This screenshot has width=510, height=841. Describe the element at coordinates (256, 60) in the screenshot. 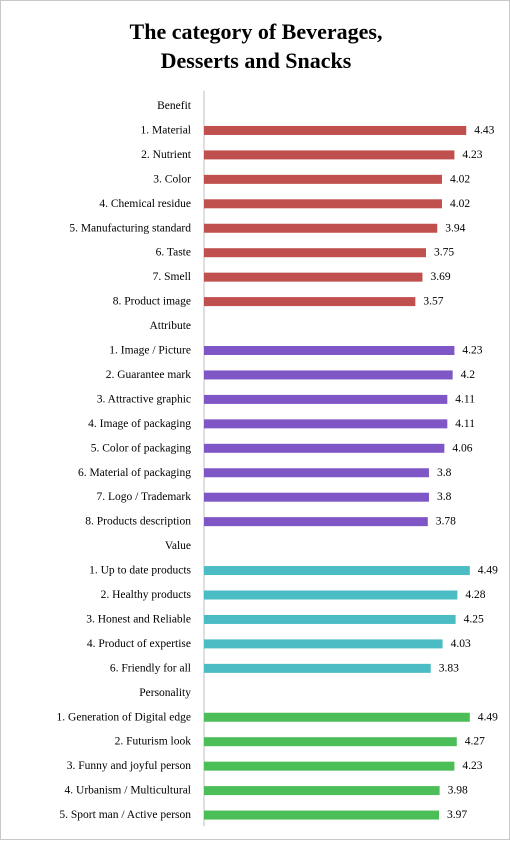

I see `chart-title-line-2: Desserts and Snacks` at that location.